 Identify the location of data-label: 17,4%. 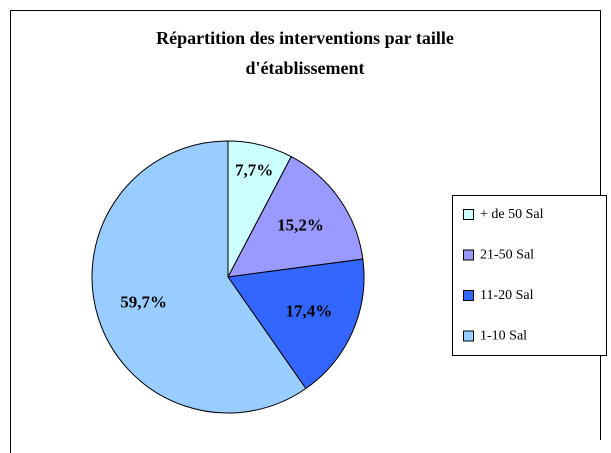
(309, 311).